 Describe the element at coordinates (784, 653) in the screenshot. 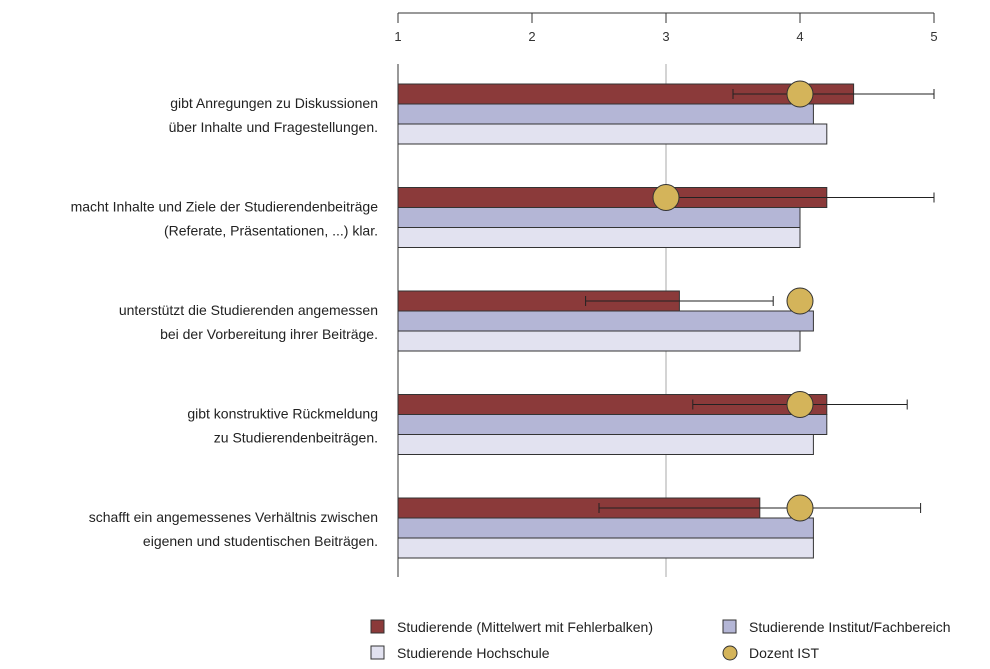

I see `legend-label: Dozent IST` at that location.